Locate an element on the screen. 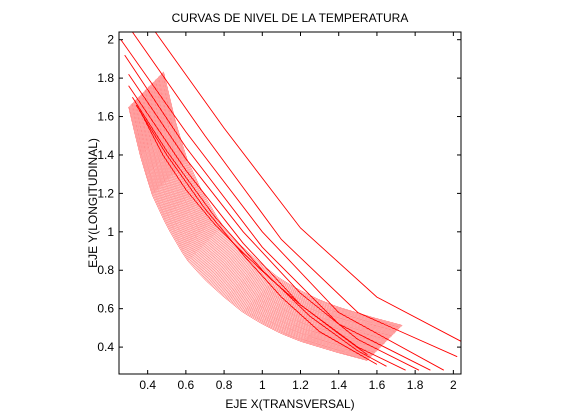 The image size is (561, 420). x-tick-label: 2 is located at coordinates (453, 385).